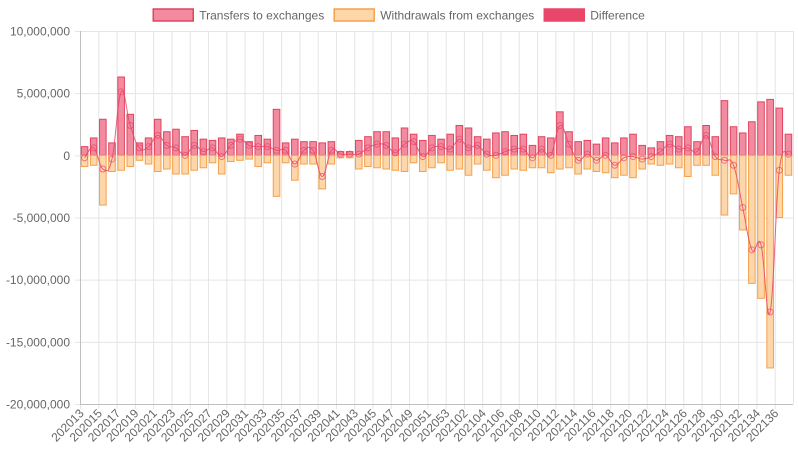  I want to click on legend-item-transfers: Transfers to exchanges, so click(238, 15).